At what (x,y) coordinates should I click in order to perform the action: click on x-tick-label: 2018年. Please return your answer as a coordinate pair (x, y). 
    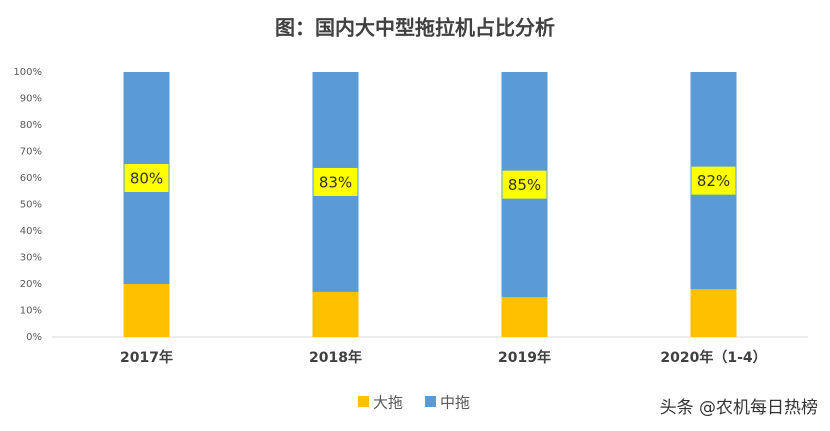
    Looking at the image, I should click on (335, 357).